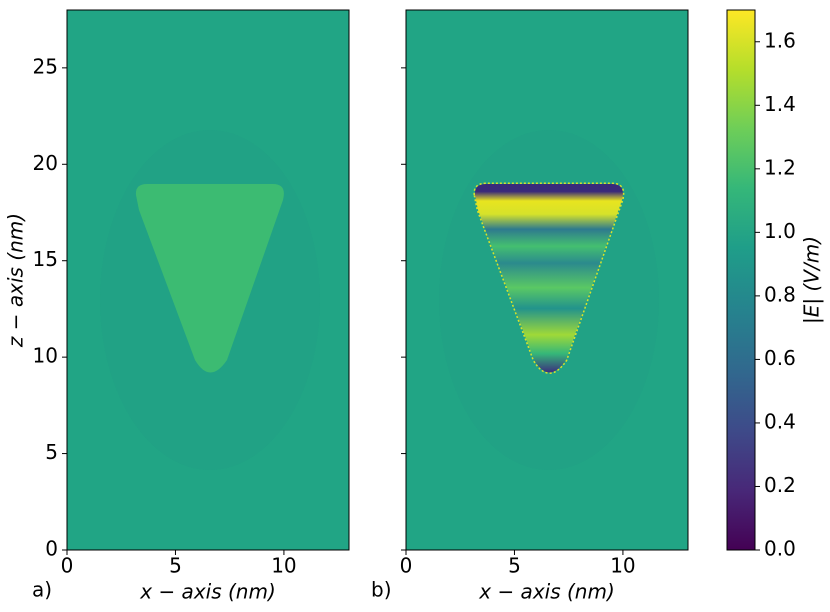 The image size is (830, 612). What do you see at coordinates (51, 549) in the screenshot?
I see `y-tick-label: 0` at bounding box center [51, 549].